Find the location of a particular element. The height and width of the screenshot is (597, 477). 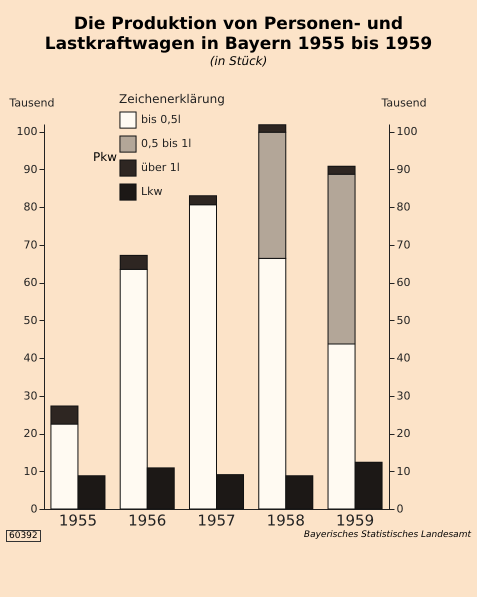

y-tick-label: 20 is located at coordinates (31, 433).